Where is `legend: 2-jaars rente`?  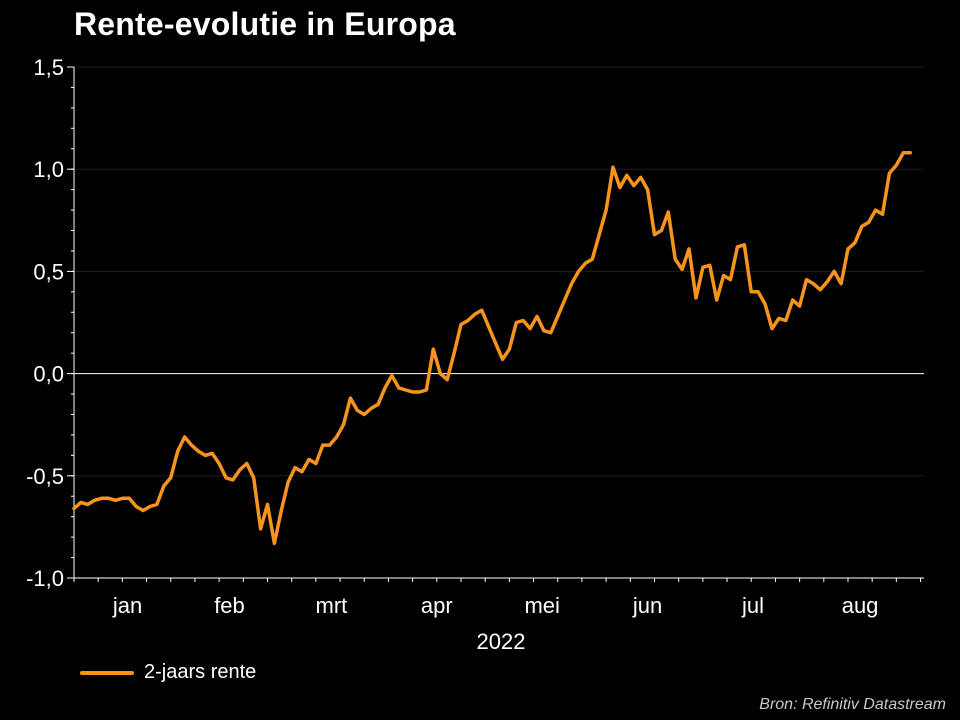
legend: 2-jaars rente is located at coordinates (168, 672).